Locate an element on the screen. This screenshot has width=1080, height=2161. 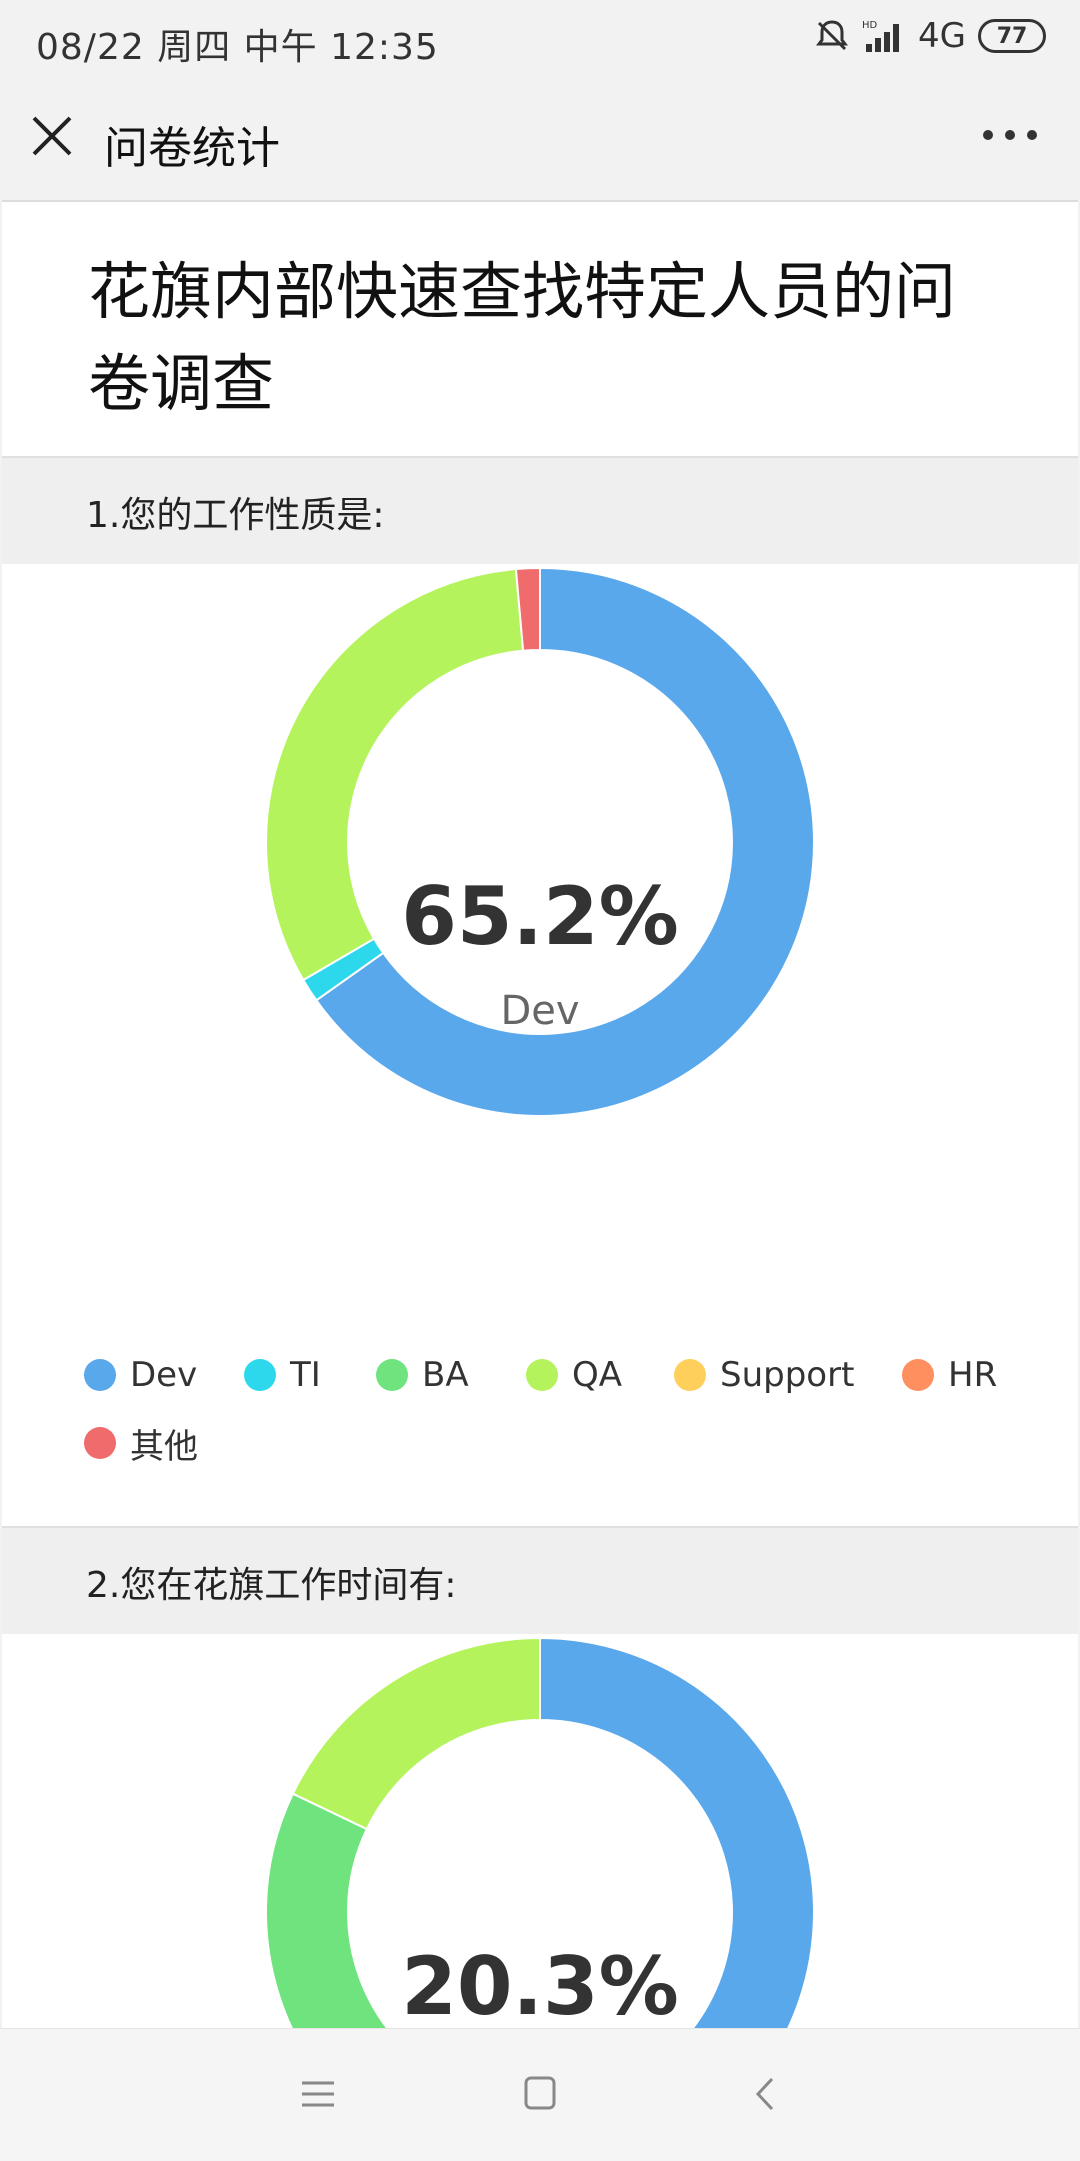
donut1-slice-QA is located at coordinates (395, 774).